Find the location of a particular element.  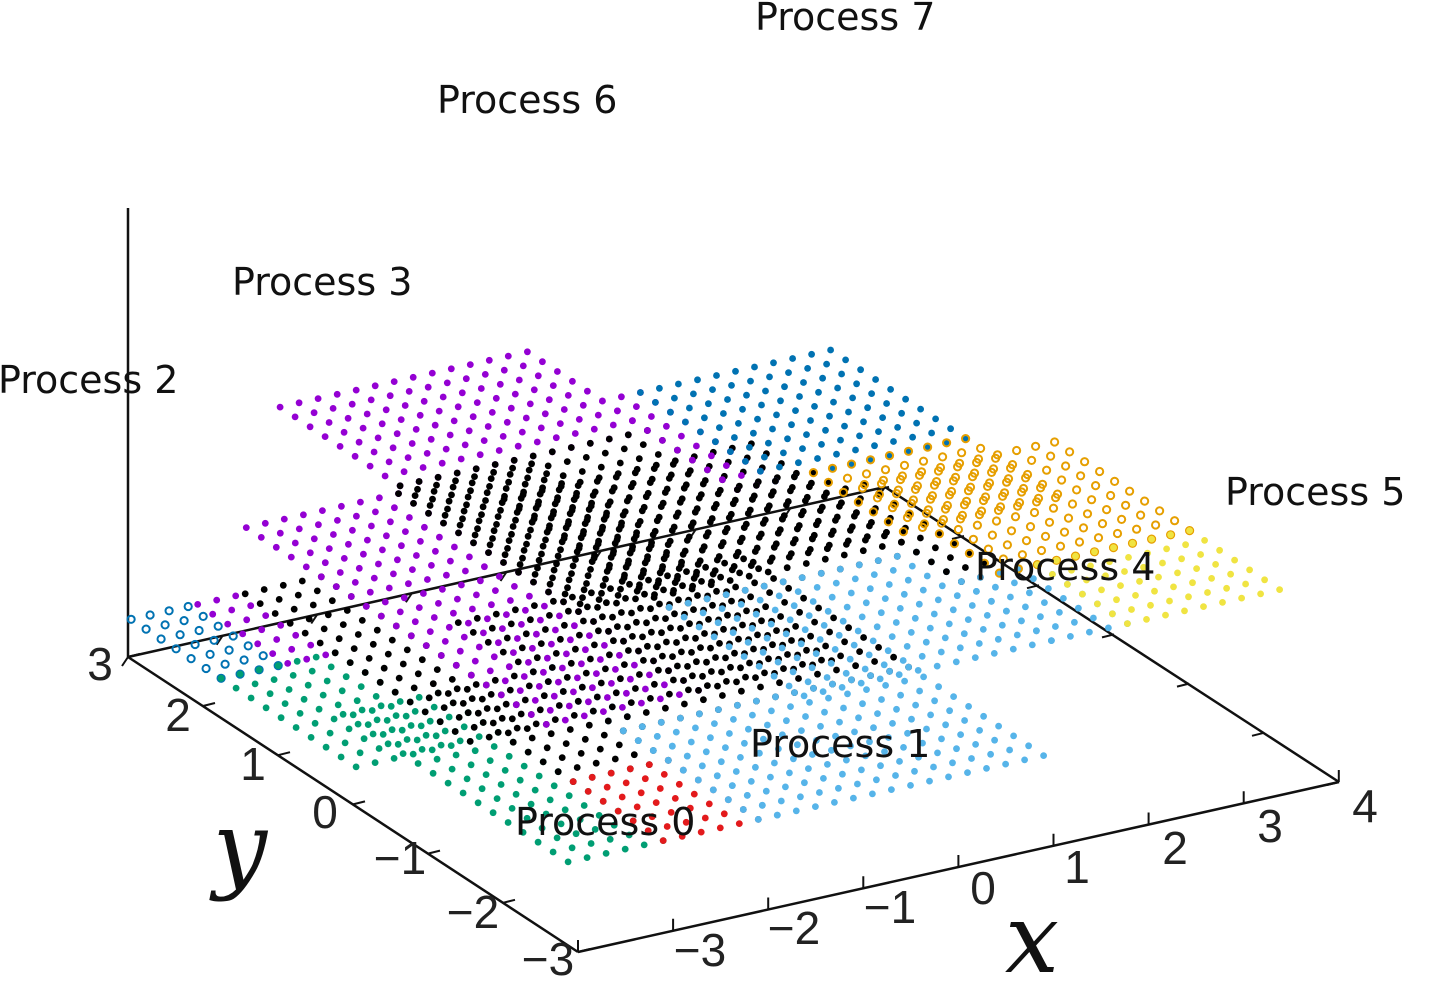

process-label: Process 2 is located at coordinates (89, 380).